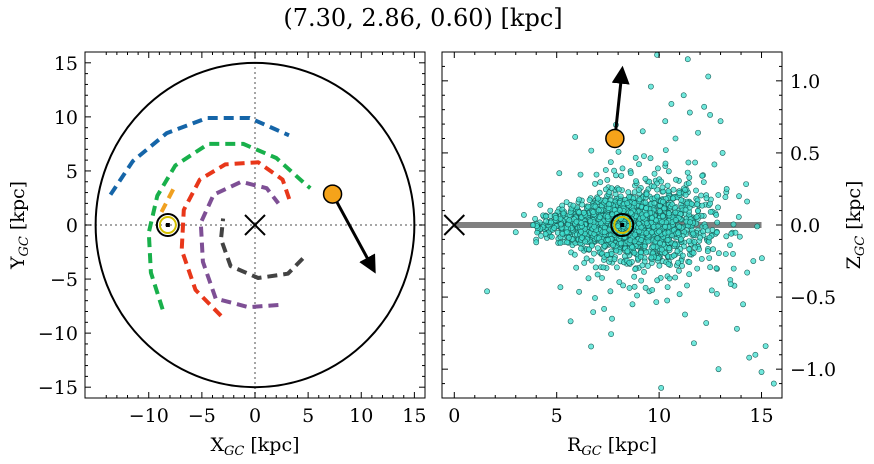  Describe the element at coordinates (308, 416) in the screenshot. I see `left-xtick-label: 5` at that location.